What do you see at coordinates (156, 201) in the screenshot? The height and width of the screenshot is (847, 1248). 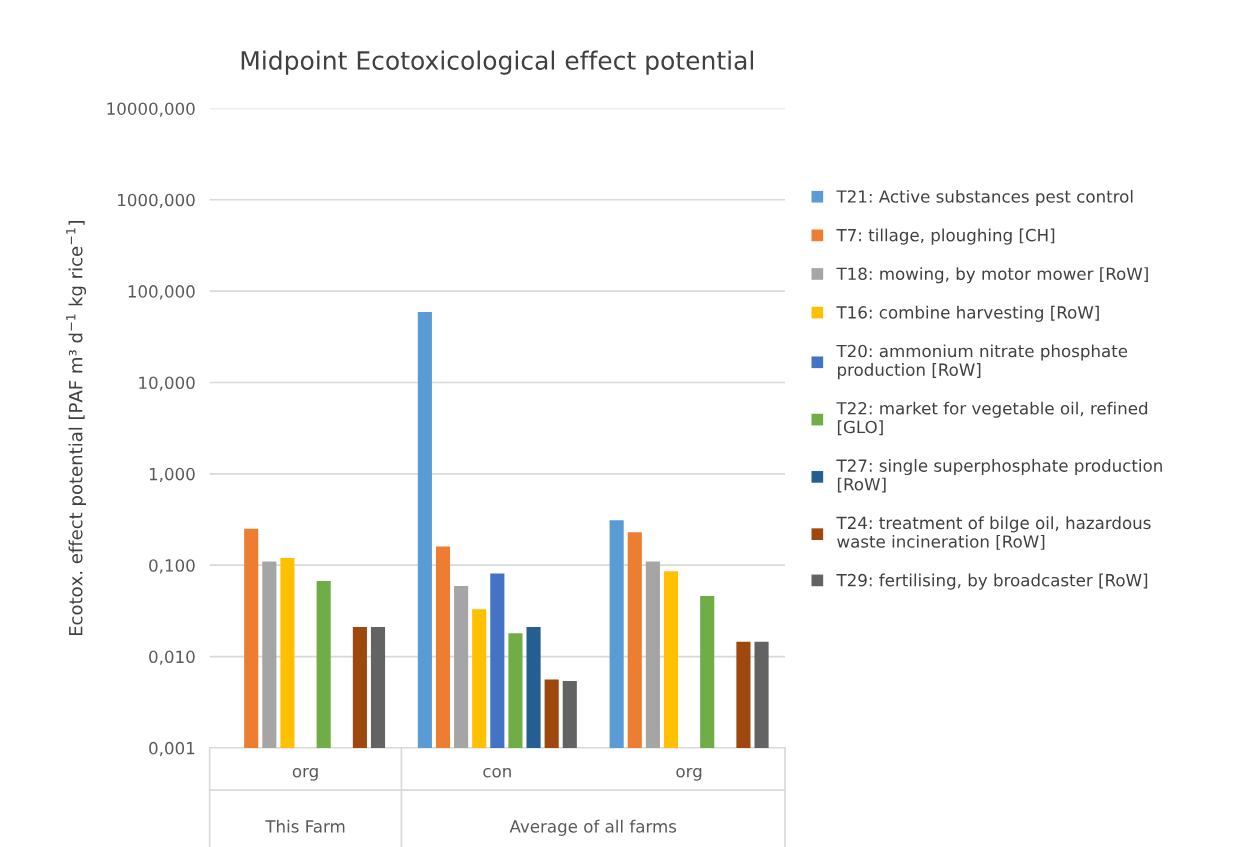 I see `y-tick-label: 1000,000` at bounding box center [156, 201].